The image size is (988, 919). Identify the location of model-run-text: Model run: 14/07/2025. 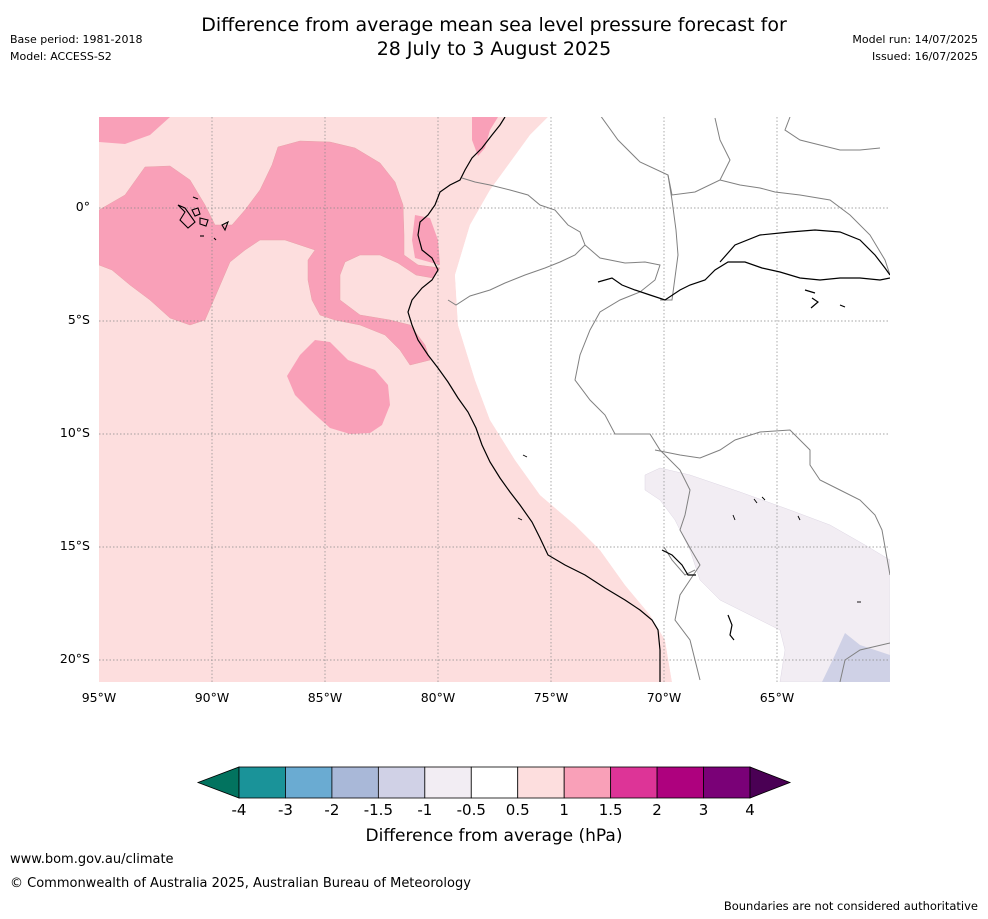
(915, 39).